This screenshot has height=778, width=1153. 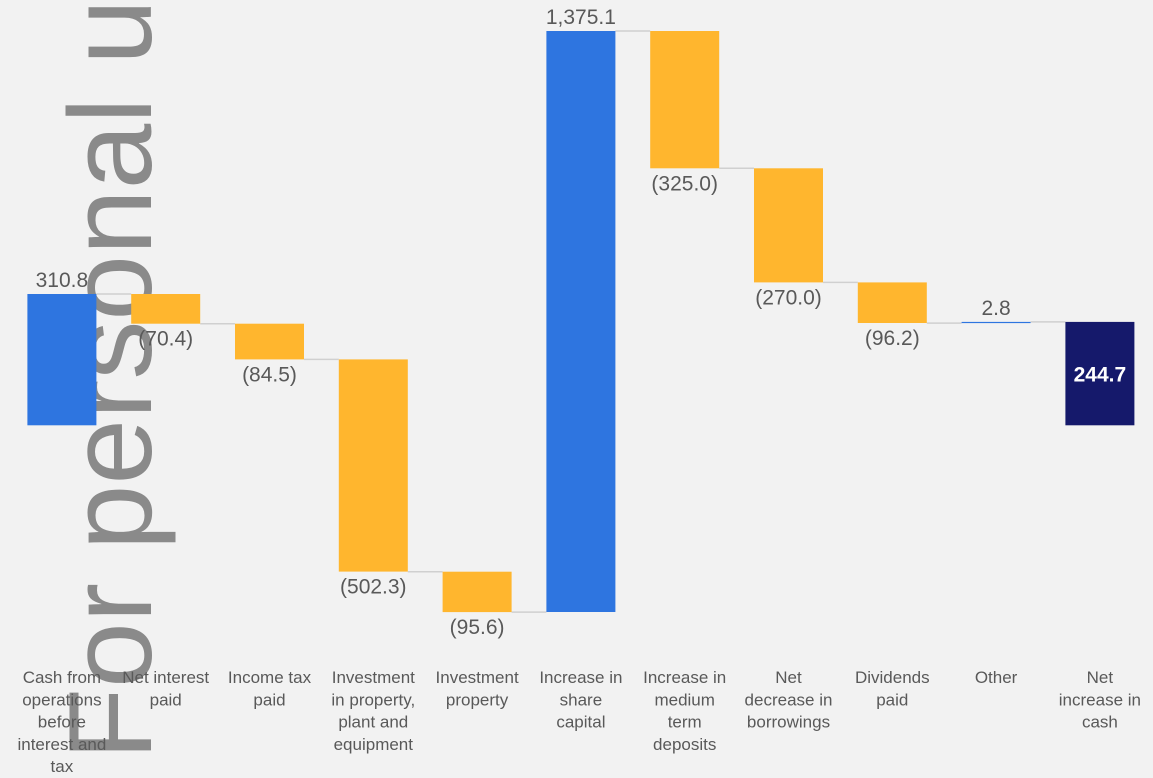 I want to click on value-label: 310.8, so click(x=62, y=280).